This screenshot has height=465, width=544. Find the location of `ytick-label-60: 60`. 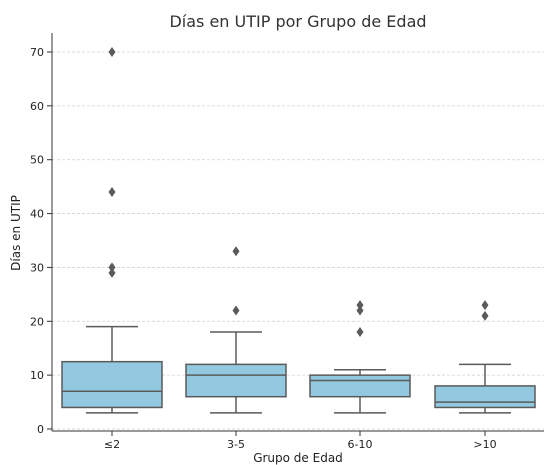

ytick-label-60: 60 is located at coordinates (37, 106).